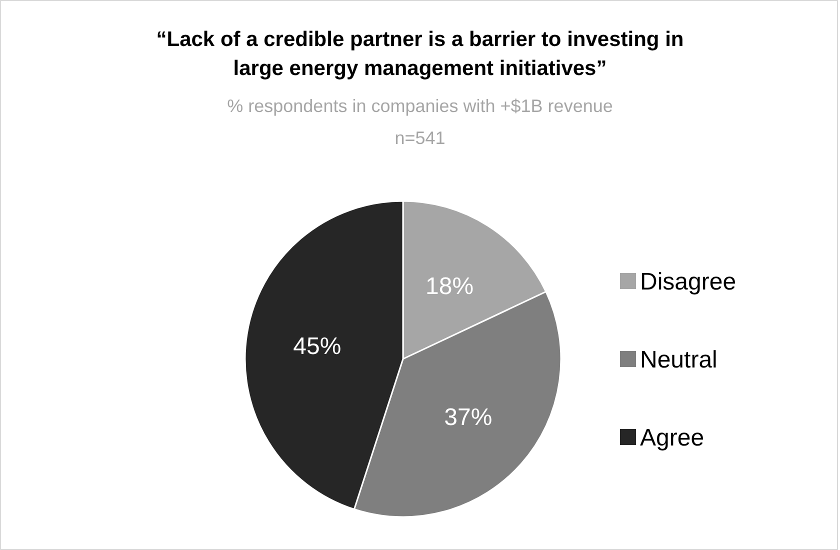 The image size is (840, 550). Describe the element at coordinates (672, 438) in the screenshot. I see `legend-label: Agree` at that location.